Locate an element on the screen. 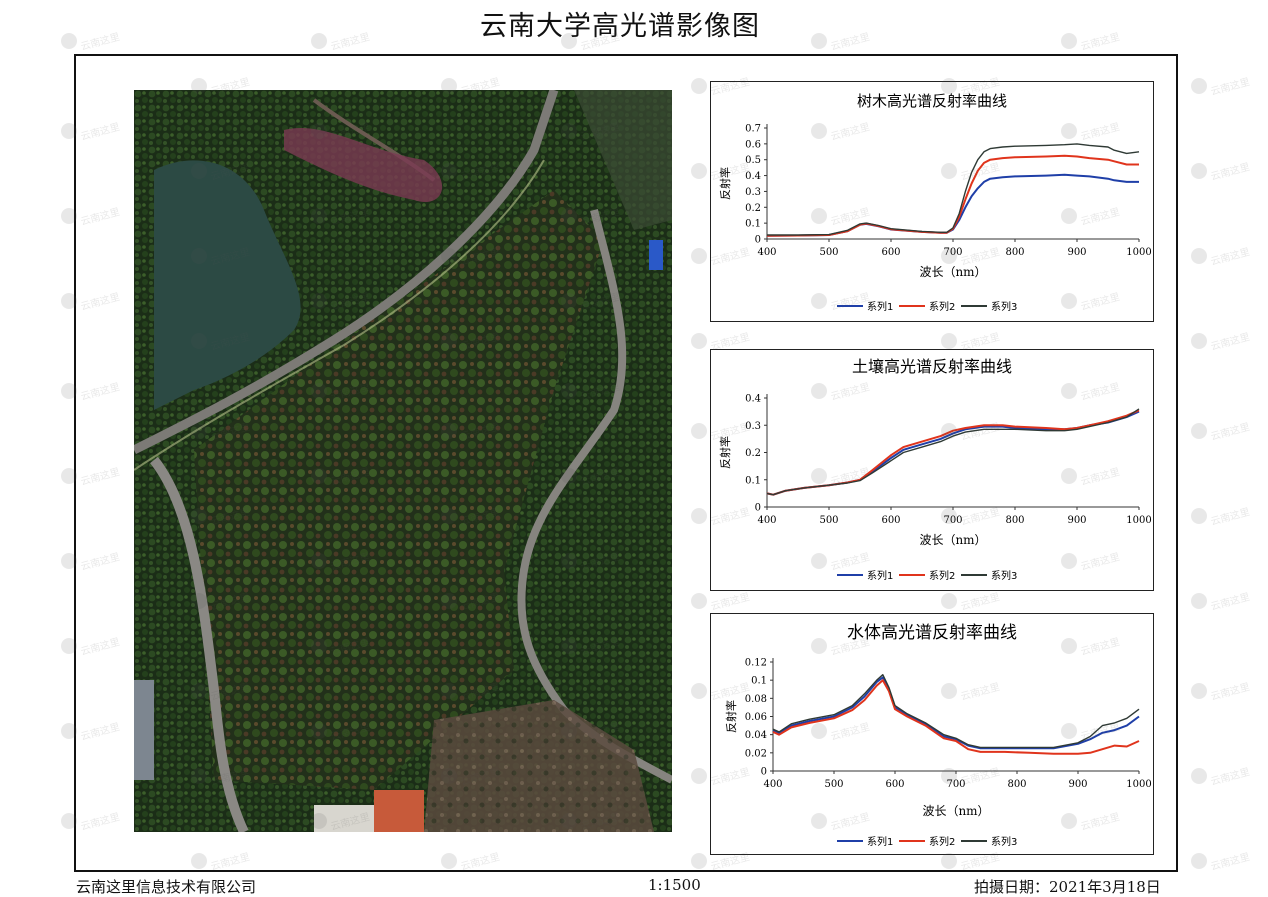  chart-title: 土壤高光谱反射率曲线 is located at coordinates (932, 366).